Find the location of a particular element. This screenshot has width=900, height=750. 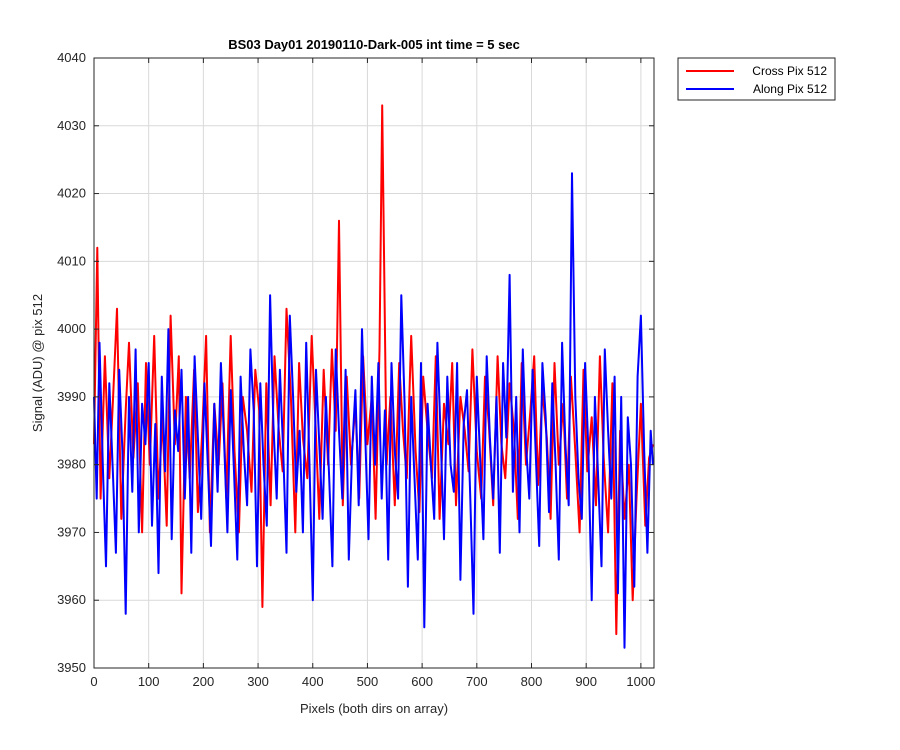

y-tick-label: 3960 is located at coordinates (71, 599).